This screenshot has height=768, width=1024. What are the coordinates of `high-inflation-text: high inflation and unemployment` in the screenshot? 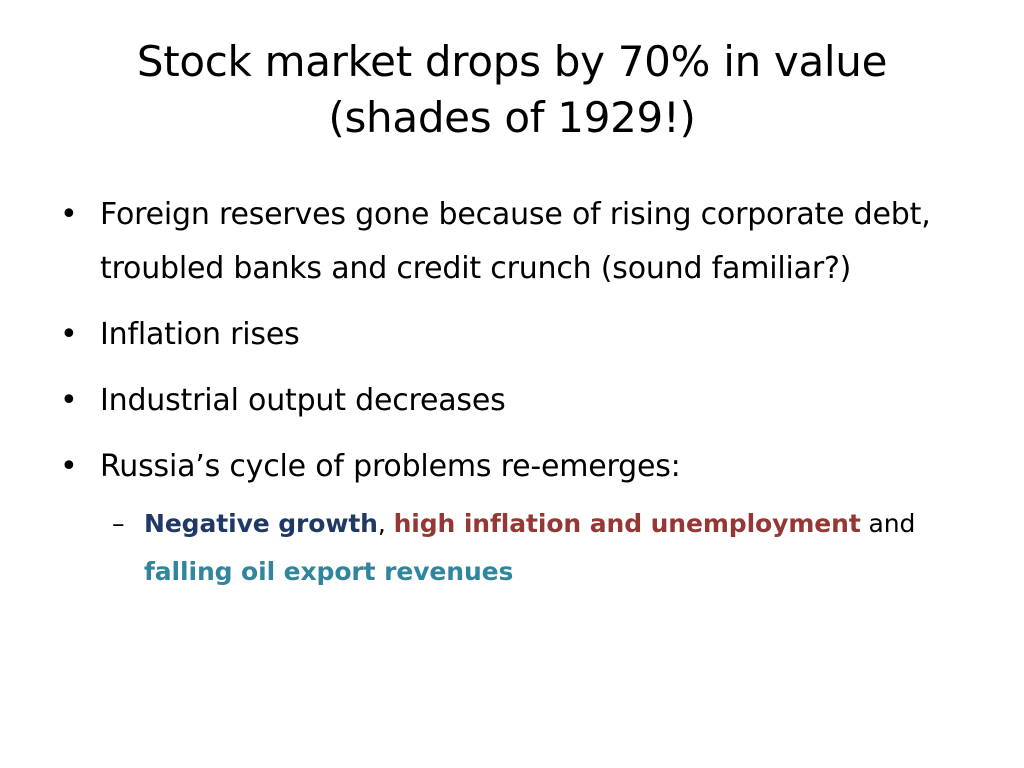 It's located at (627, 523).